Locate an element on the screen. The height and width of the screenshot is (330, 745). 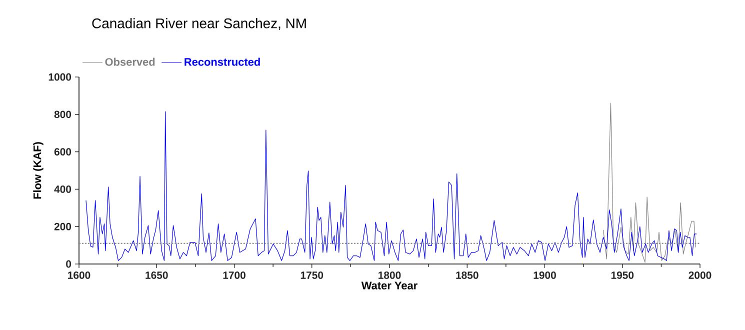
x-tick-label: 1800 is located at coordinates (389, 275).